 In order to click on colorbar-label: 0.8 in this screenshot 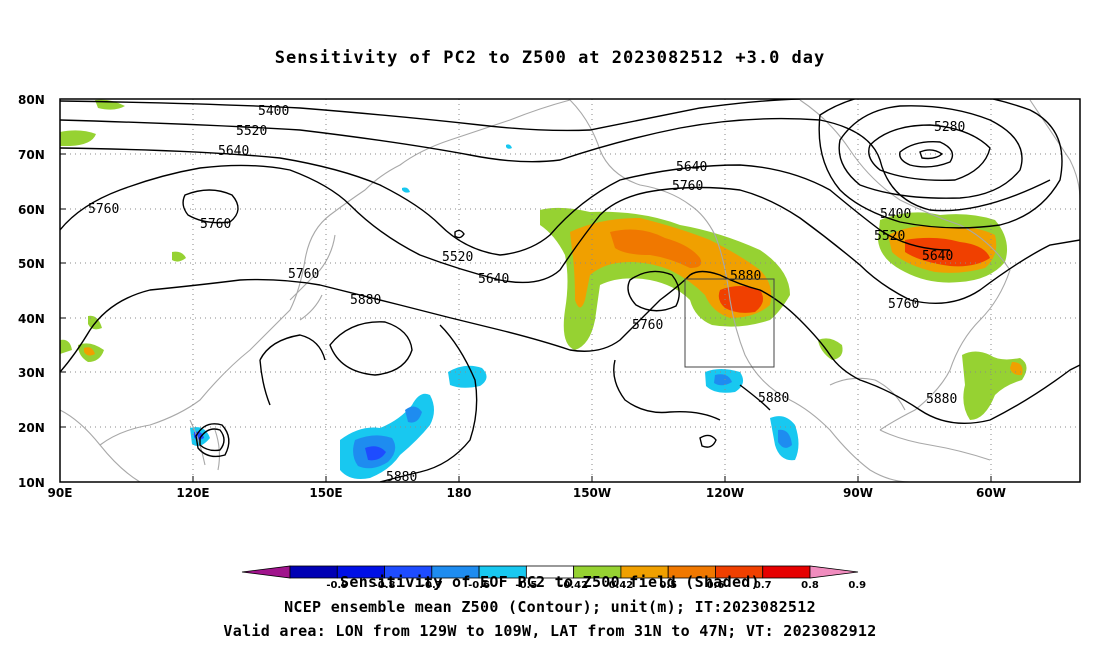, I will do `click(810, 585)`.